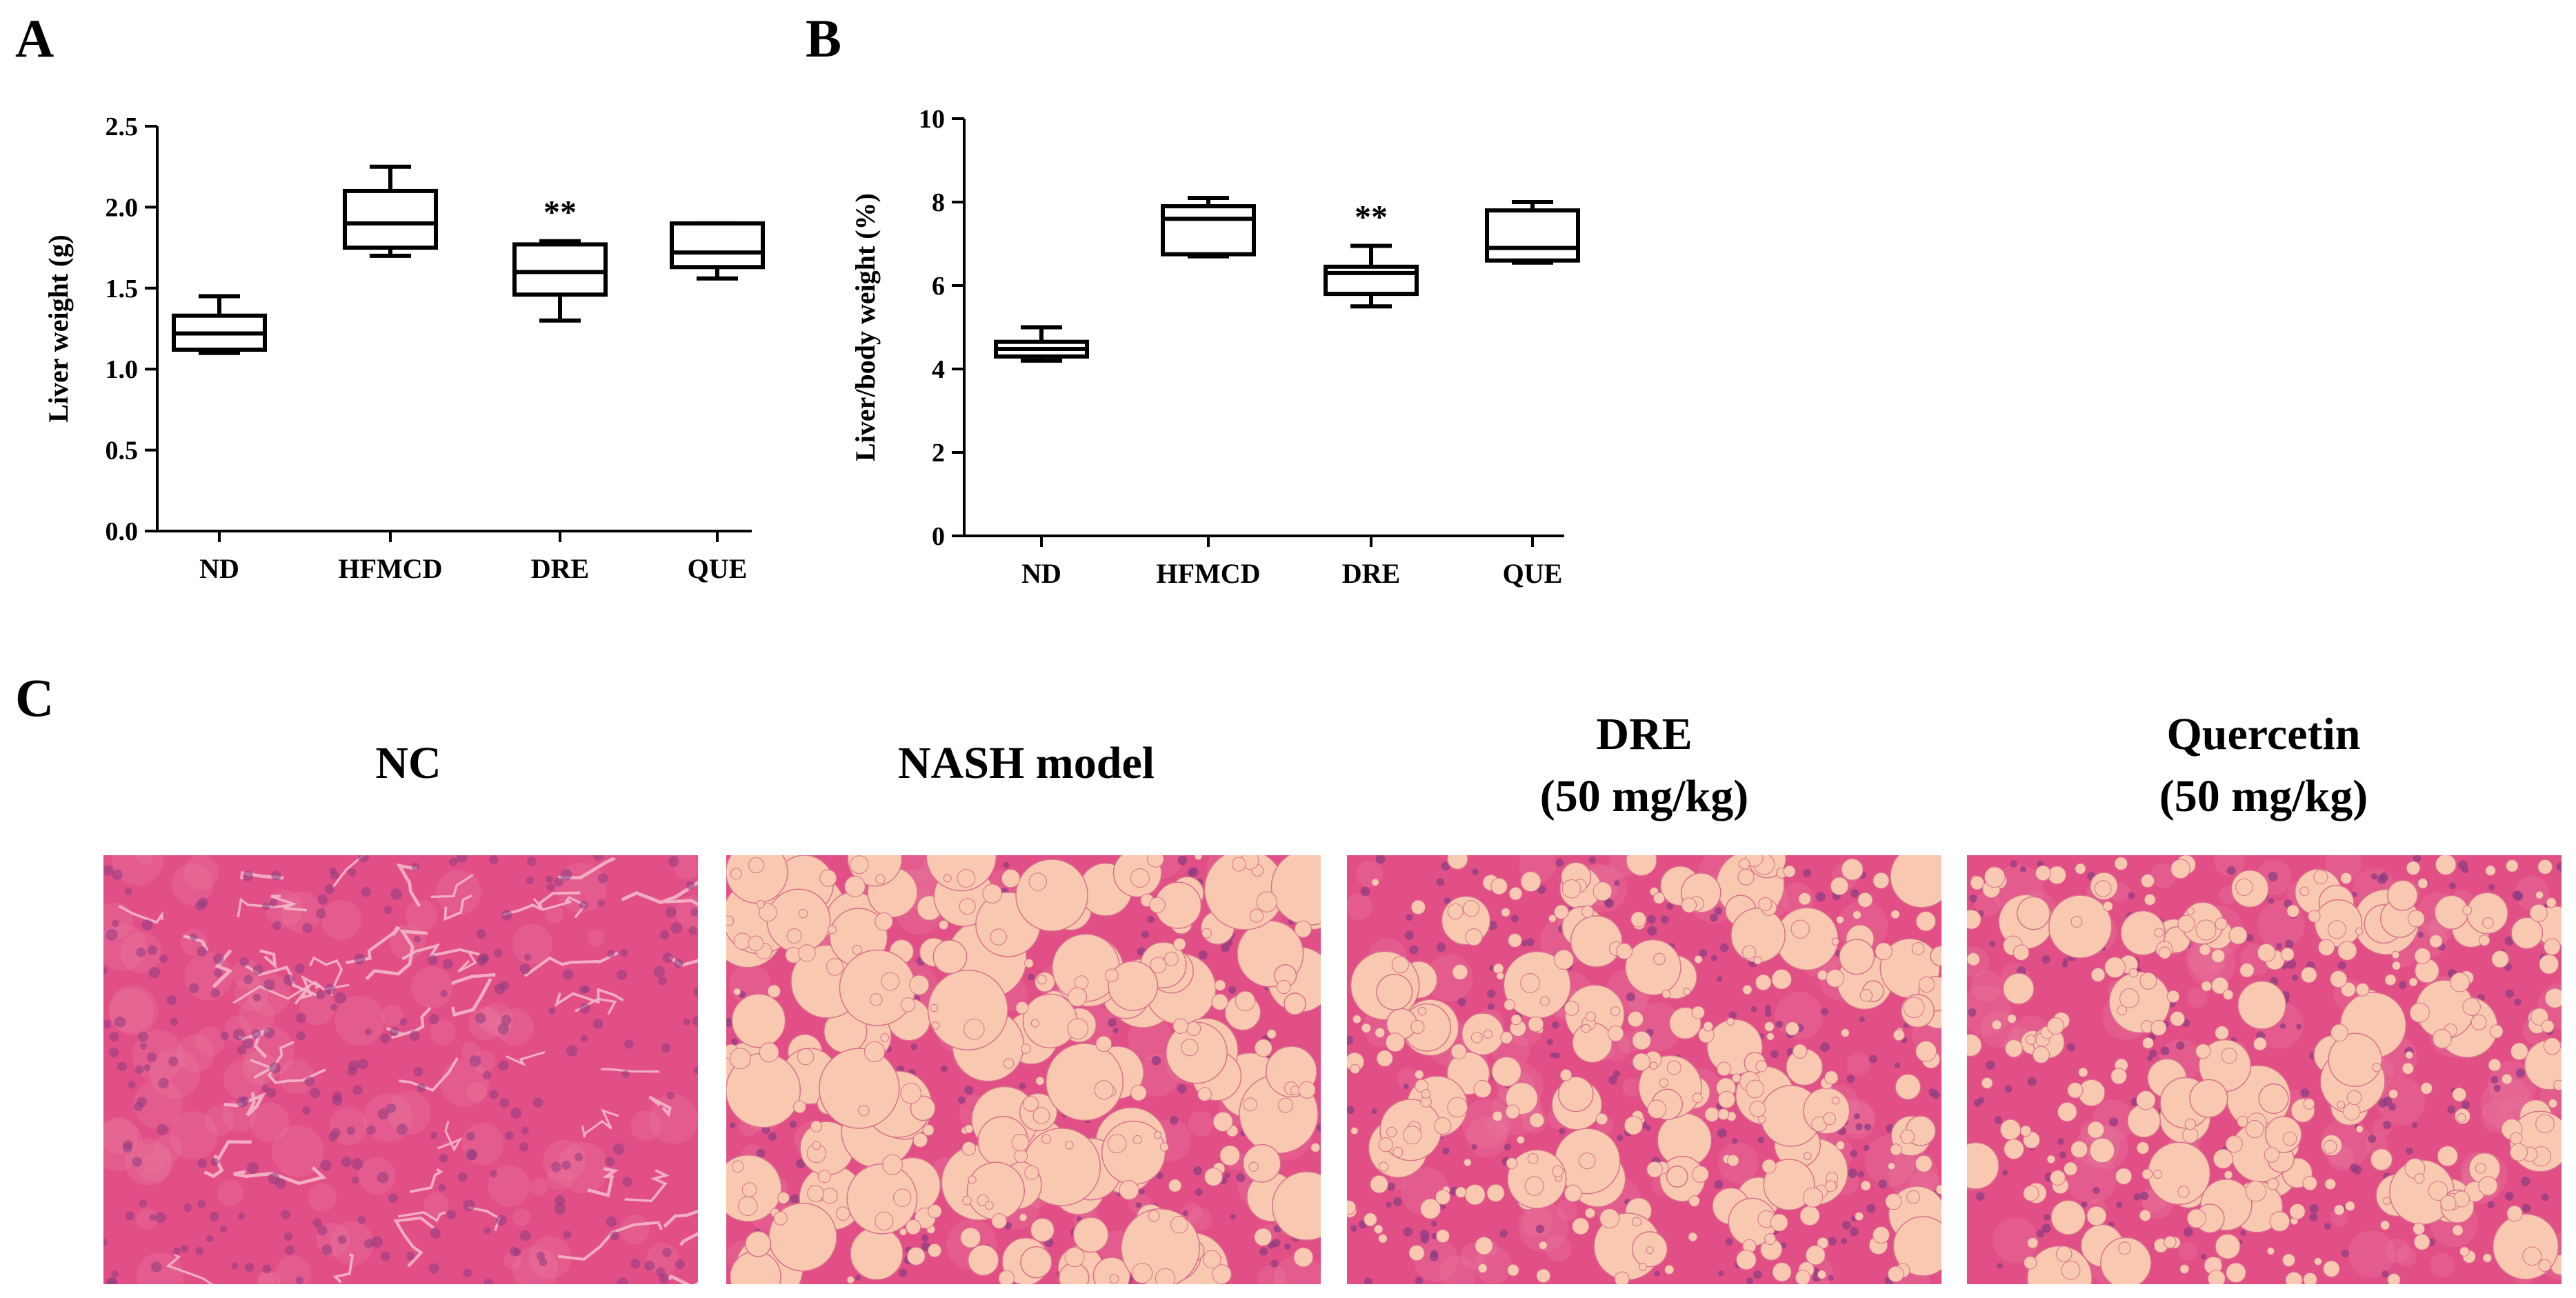 This screenshot has width=2576, height=1298. Describe the element at coordinates (34, 38) in the screenshot. I see `panel-label-a: A` at that location.